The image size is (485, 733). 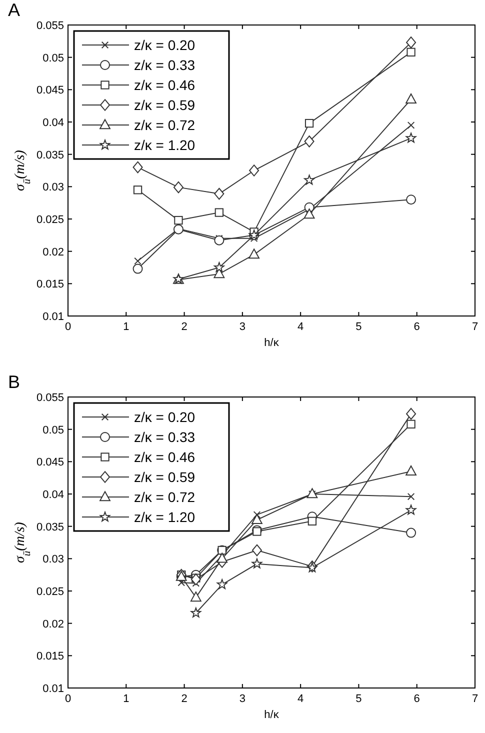 I want to click on chart-title: B, so click(x=14, y=382).